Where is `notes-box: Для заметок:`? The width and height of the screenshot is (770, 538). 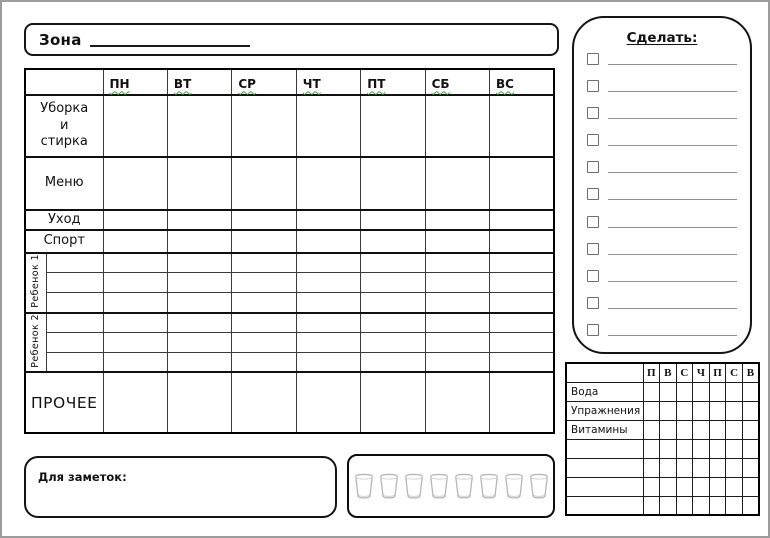 notes-box: Для заметок: is located at coordinates (180, 487).